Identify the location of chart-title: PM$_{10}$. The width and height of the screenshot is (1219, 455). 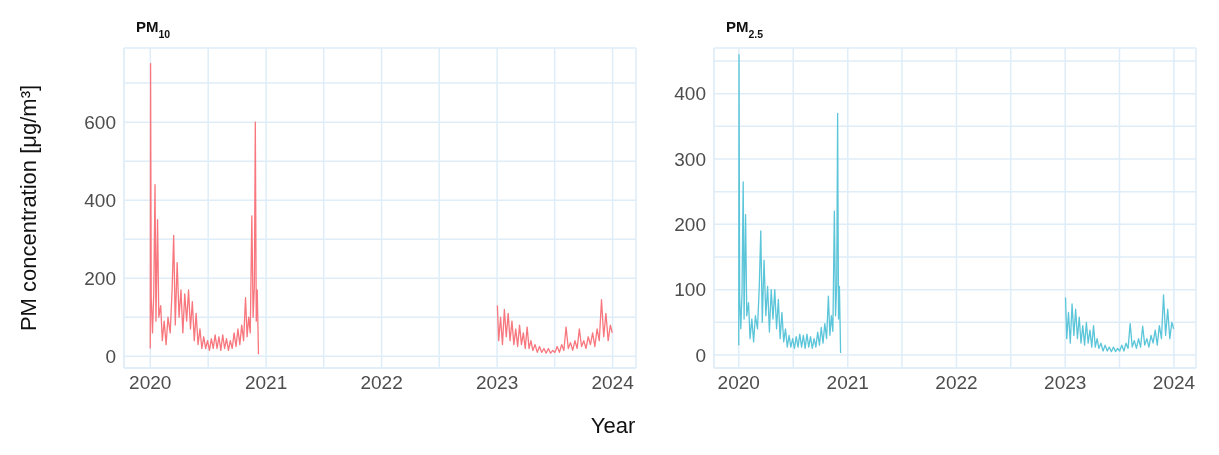
(153, 29).